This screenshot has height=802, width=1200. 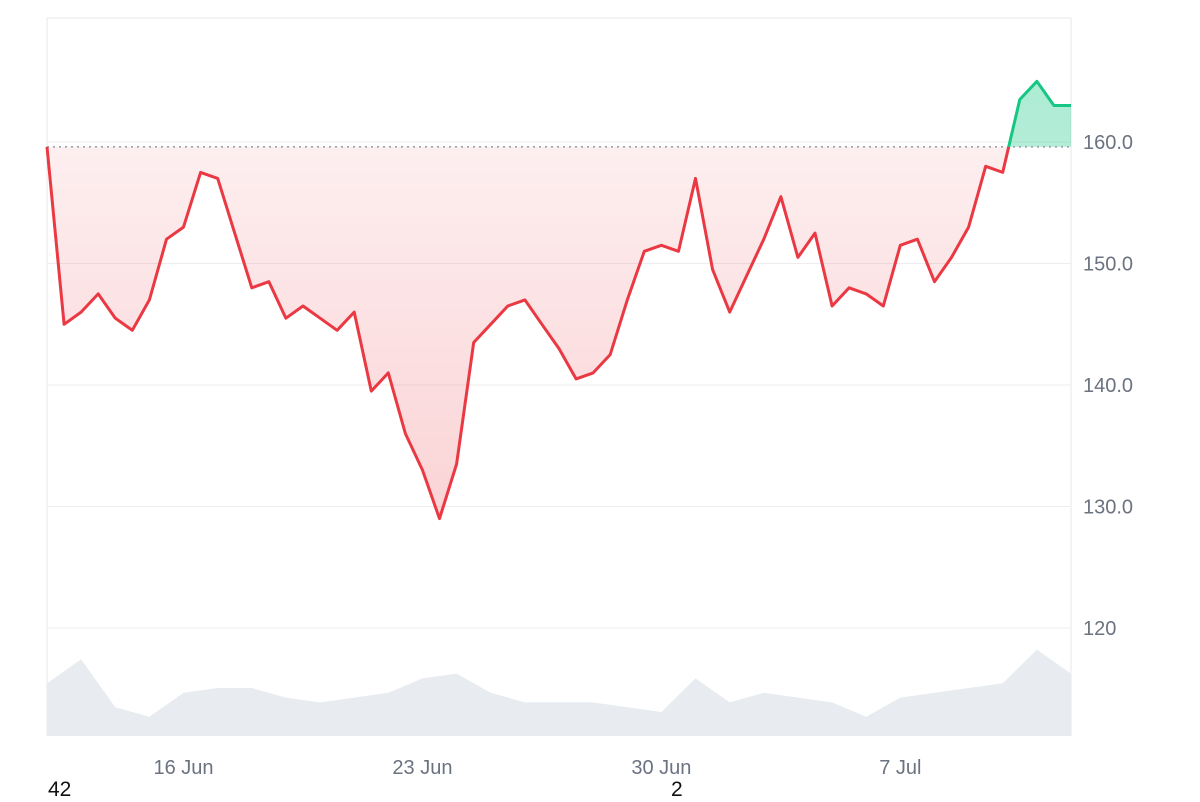 I want to click on y-tick-label: 130.0, so click(x=1108, y=508).